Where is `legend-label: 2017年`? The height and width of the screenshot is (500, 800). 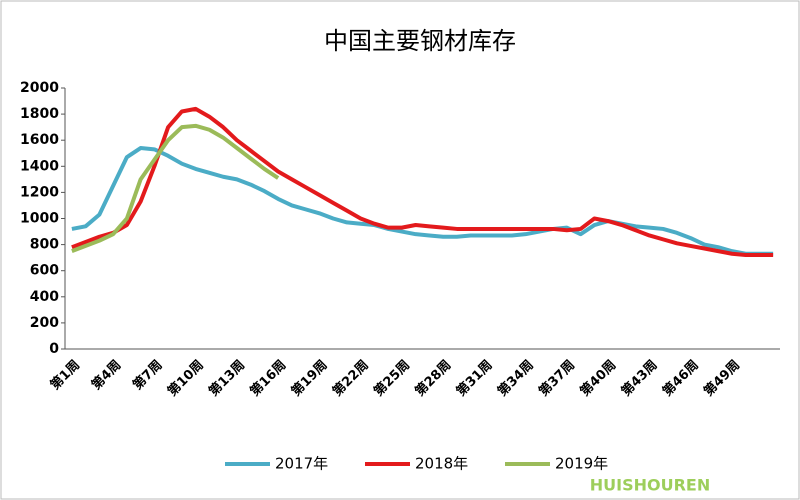 legend-label: 2017年 is located at coordinates (301, 464).